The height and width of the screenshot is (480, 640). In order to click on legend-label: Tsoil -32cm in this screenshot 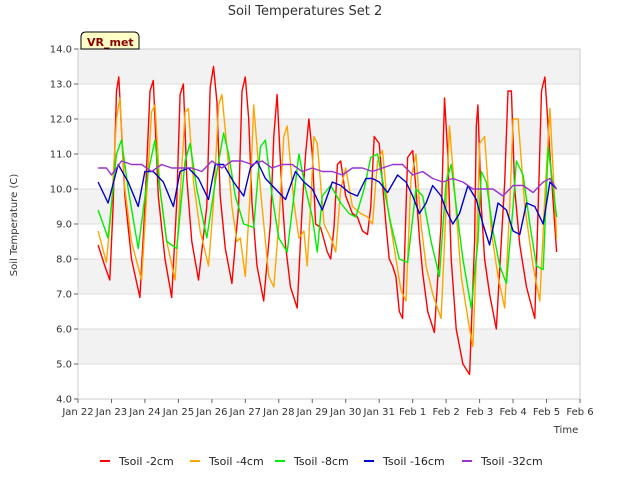, I will do `click(511, 461)`.